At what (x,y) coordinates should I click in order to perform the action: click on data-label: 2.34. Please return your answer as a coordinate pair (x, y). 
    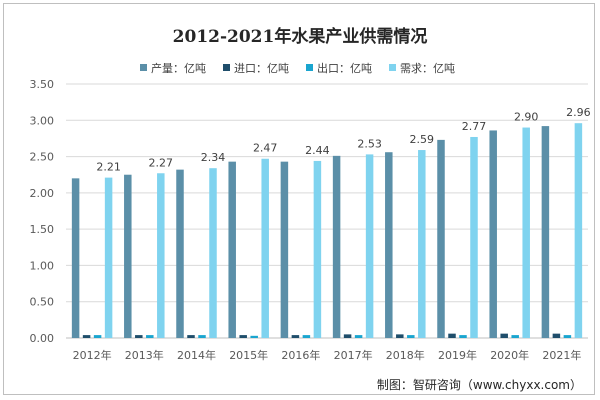
    Looking at the image, I should click on (213, 157).